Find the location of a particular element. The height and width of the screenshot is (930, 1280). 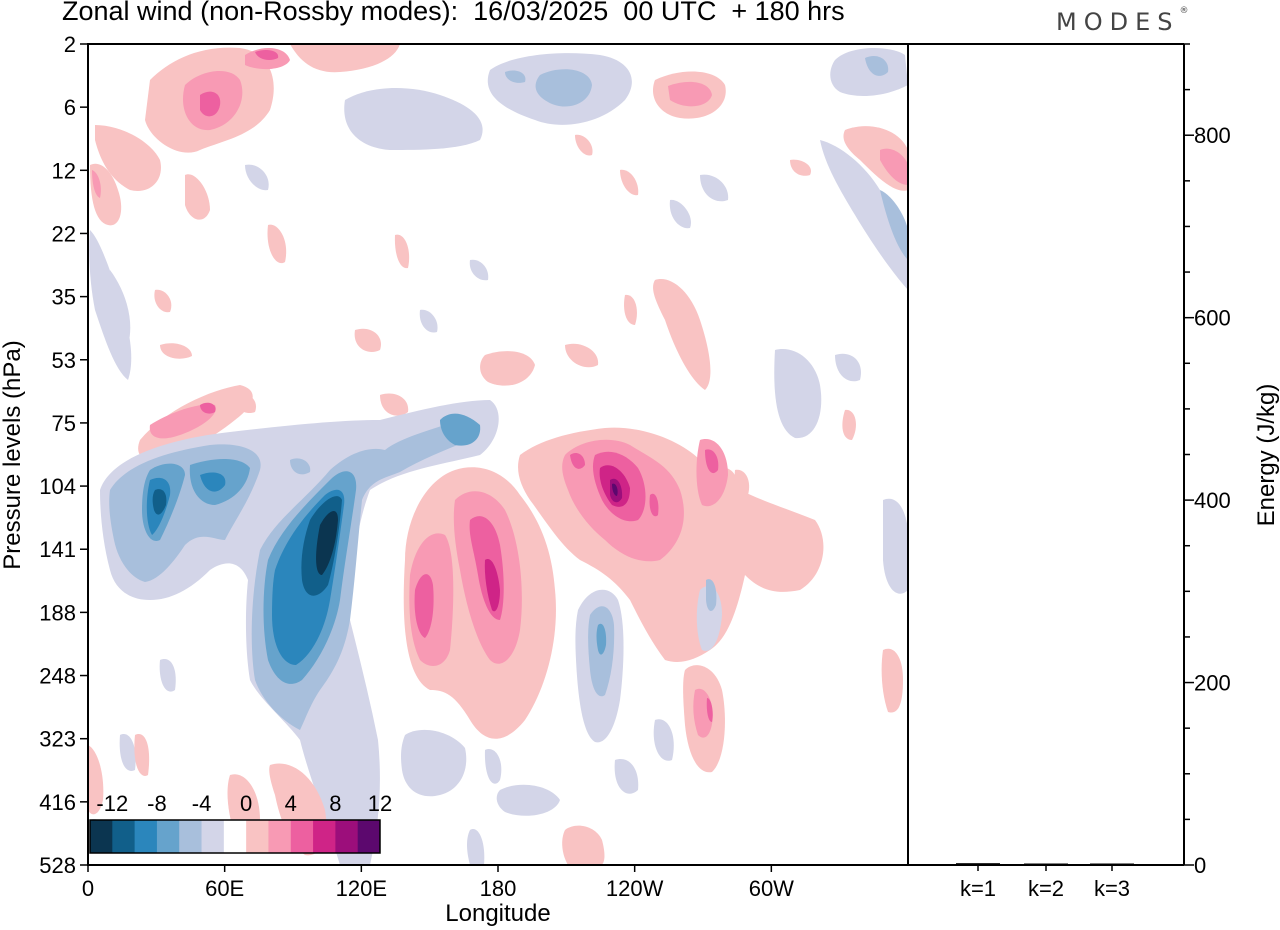

colorbar-label: -12 is located at coordinates (112, 803).